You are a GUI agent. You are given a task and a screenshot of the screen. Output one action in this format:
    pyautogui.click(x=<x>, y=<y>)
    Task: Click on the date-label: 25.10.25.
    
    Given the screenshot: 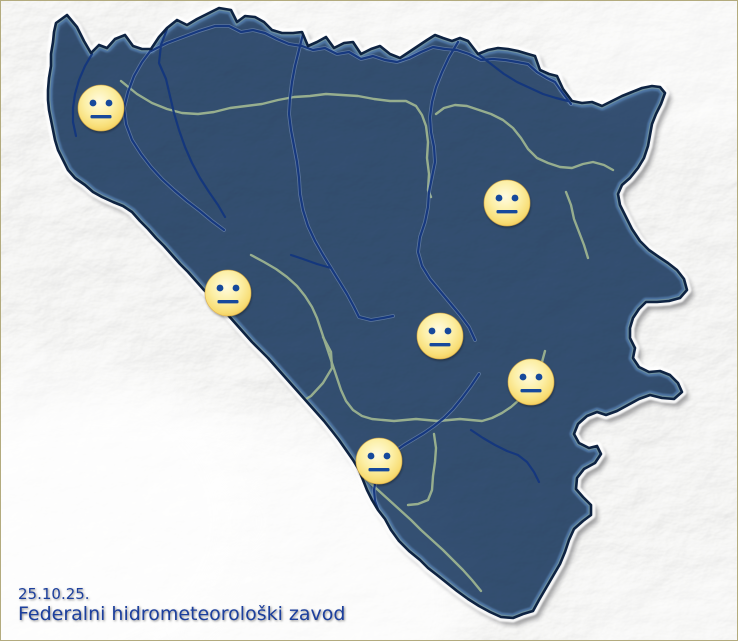 What is the action you would take?
    pyautogui.click(x=54, y=594)
    